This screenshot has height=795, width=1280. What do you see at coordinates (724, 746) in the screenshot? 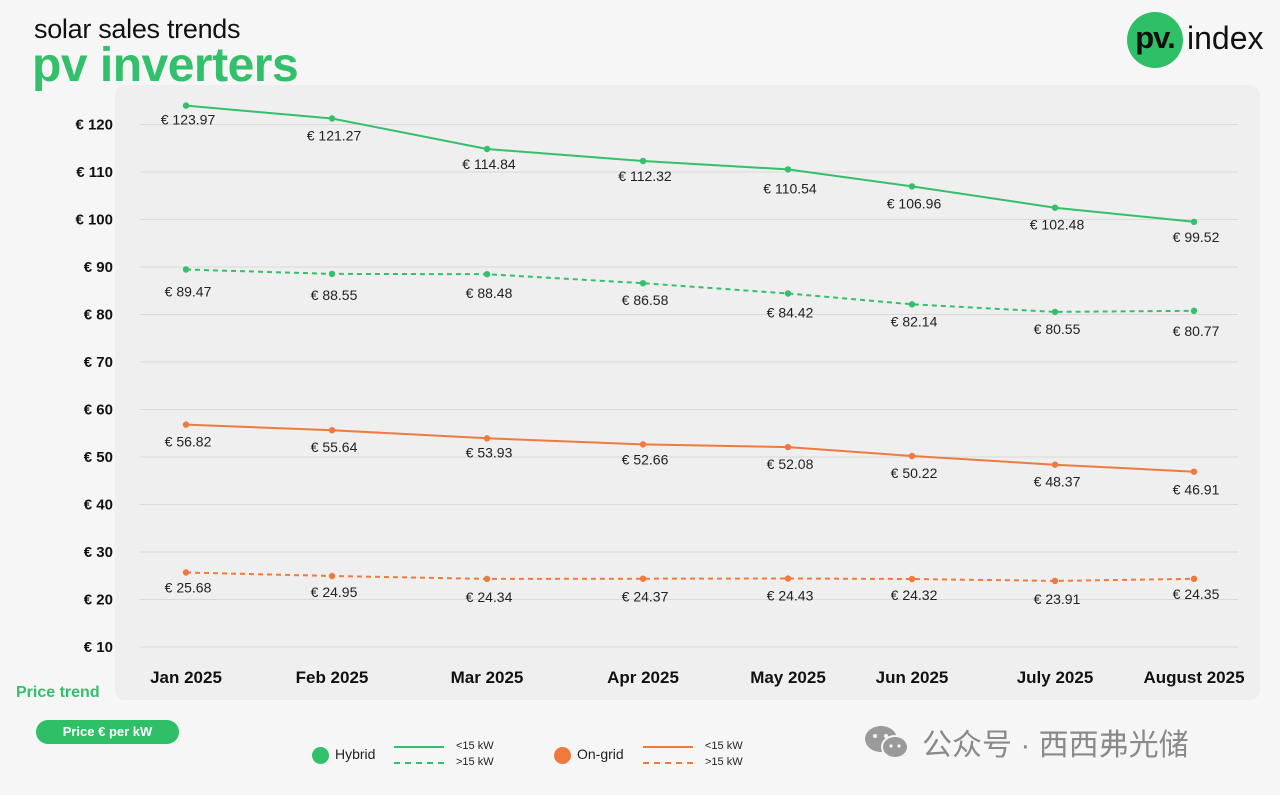
I see `legend-ongrid-lt15: <15 kW` at bounding box center [724, 746].